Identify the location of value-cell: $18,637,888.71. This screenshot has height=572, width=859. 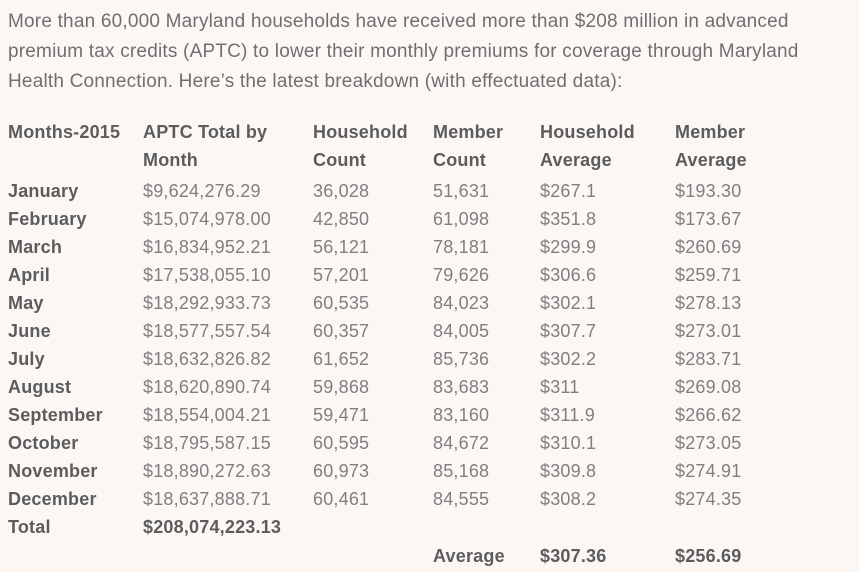
(207, 499).